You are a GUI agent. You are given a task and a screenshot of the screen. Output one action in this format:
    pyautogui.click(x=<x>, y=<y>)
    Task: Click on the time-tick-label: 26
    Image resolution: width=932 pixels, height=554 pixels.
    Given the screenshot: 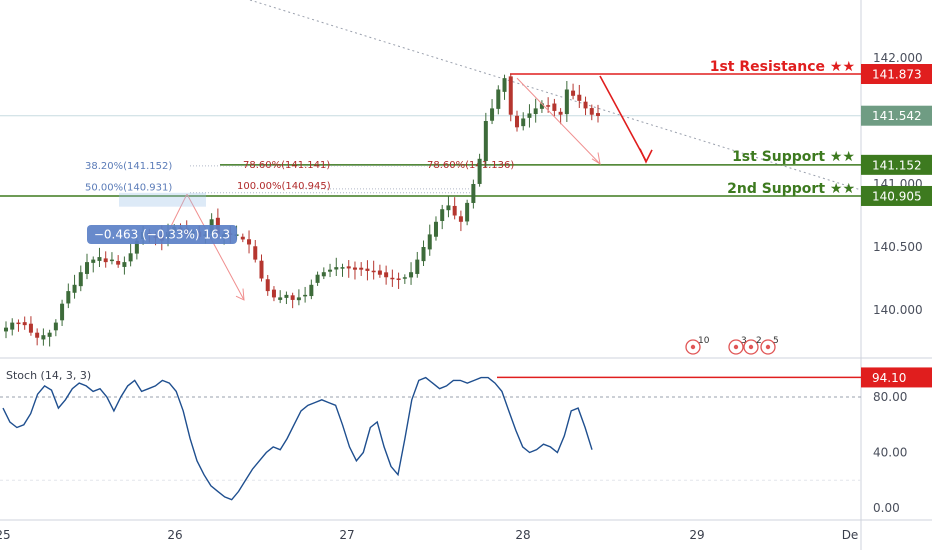 What is the action you would take?
    pyautogui.click(x=174, y=535)
    